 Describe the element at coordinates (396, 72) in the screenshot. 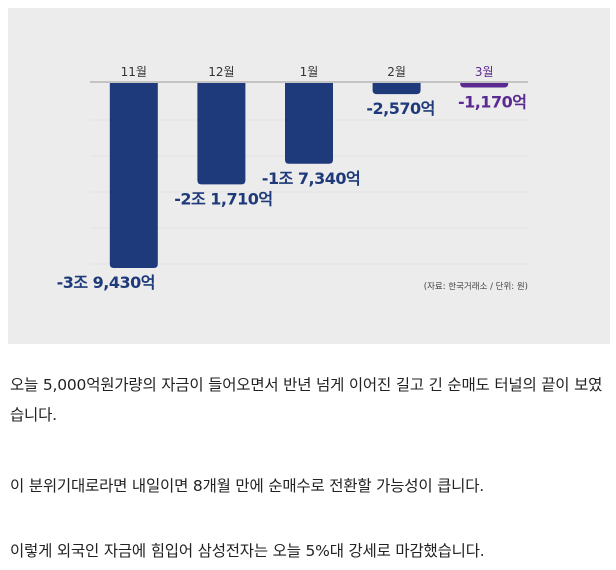

I see `category-label: 2월` at that location.